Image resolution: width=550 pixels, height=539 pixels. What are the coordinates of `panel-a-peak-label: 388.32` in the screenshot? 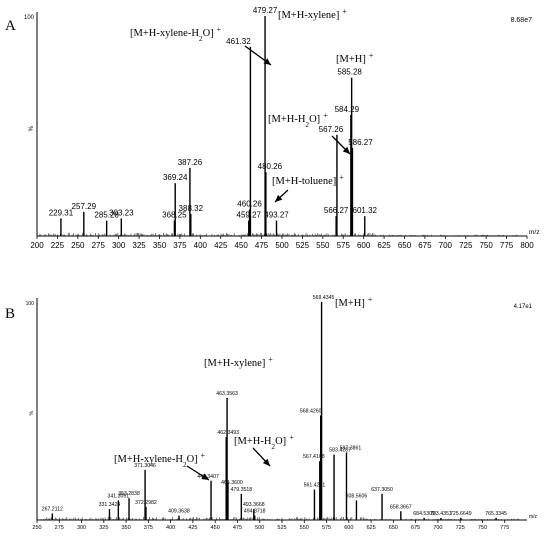 It's located at (191, 208).